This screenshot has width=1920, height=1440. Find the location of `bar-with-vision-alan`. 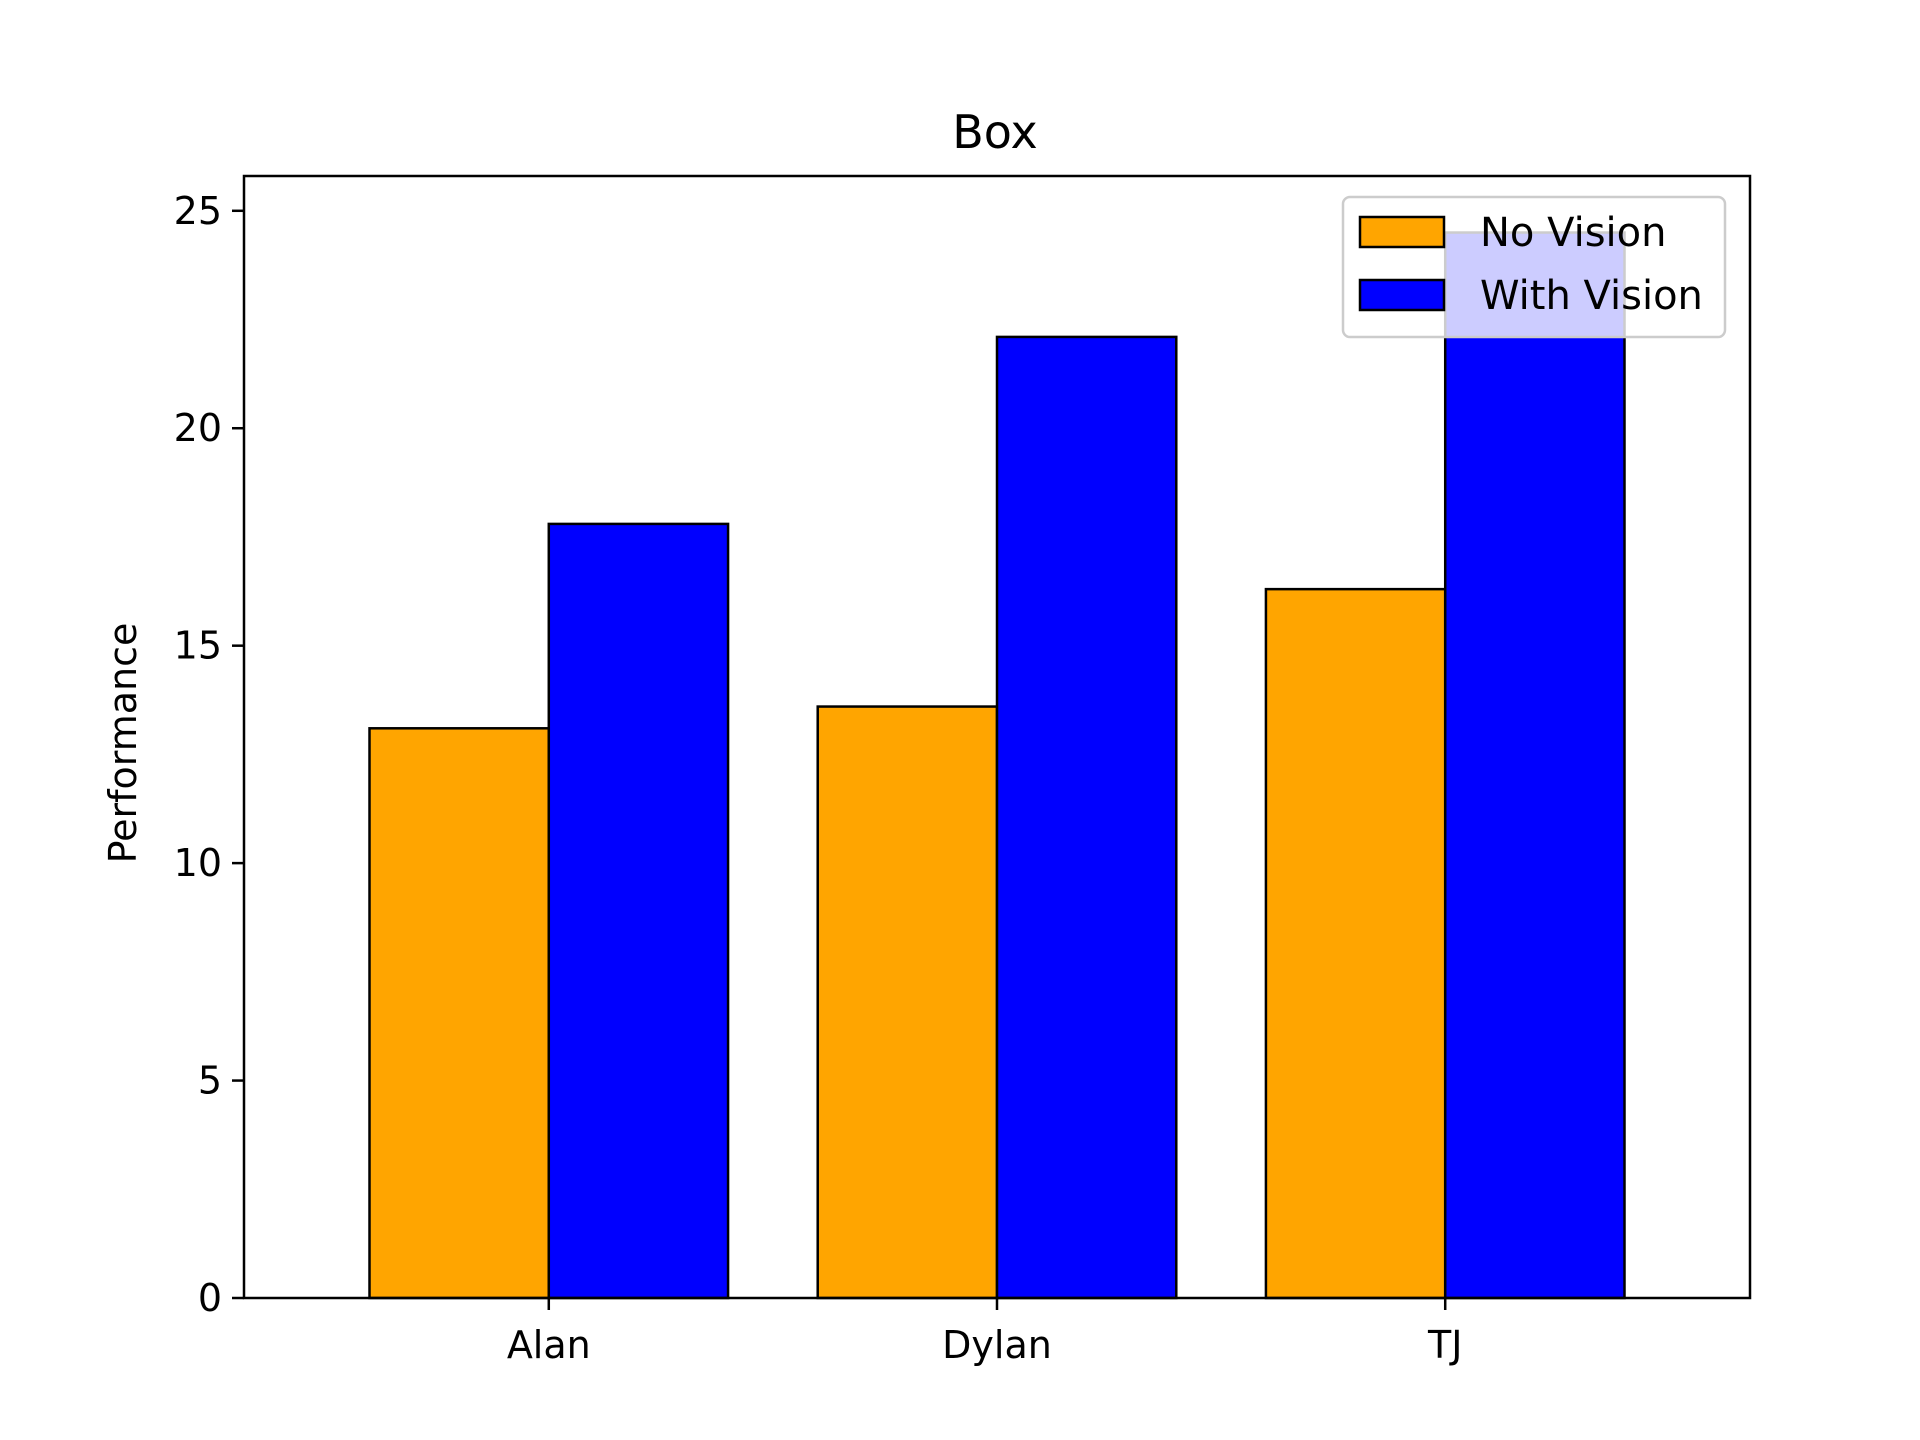

bar-with-vision-alan is located at coordinates (638, 911).